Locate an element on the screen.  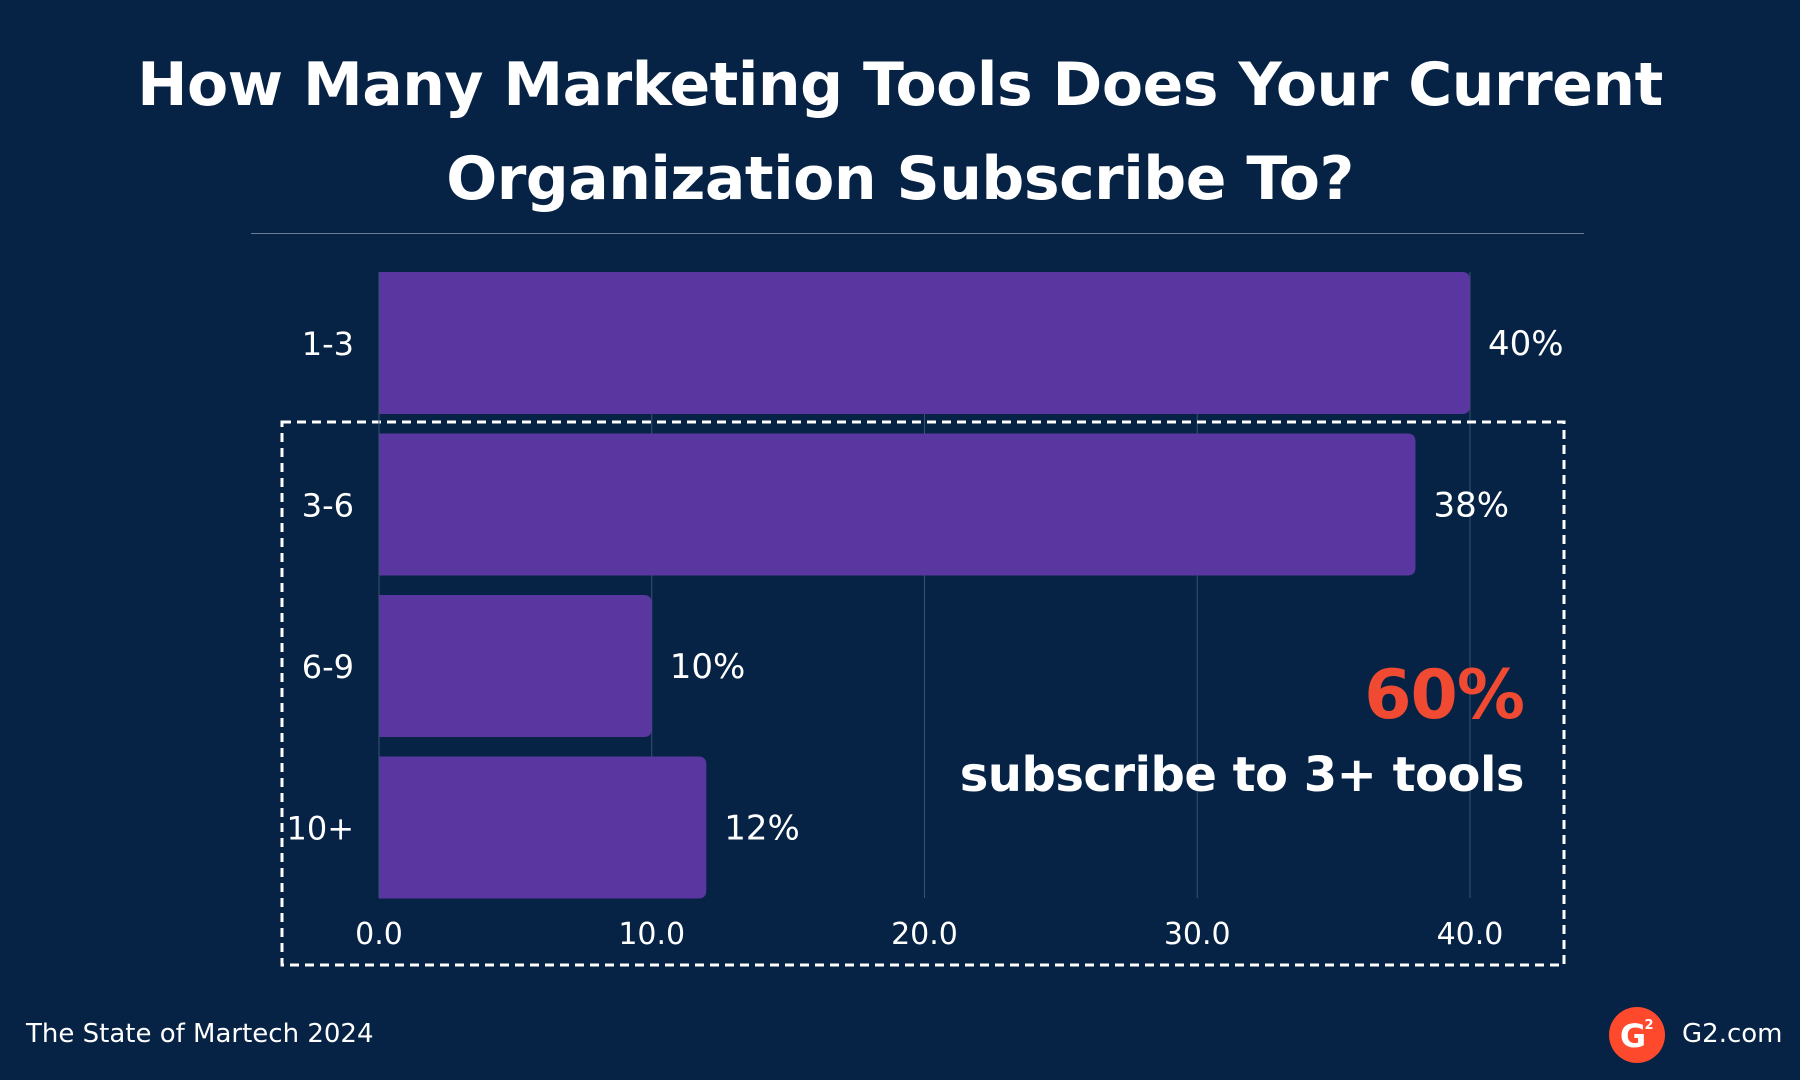
category-label: 6-9 is located at coordinates (328, 667).